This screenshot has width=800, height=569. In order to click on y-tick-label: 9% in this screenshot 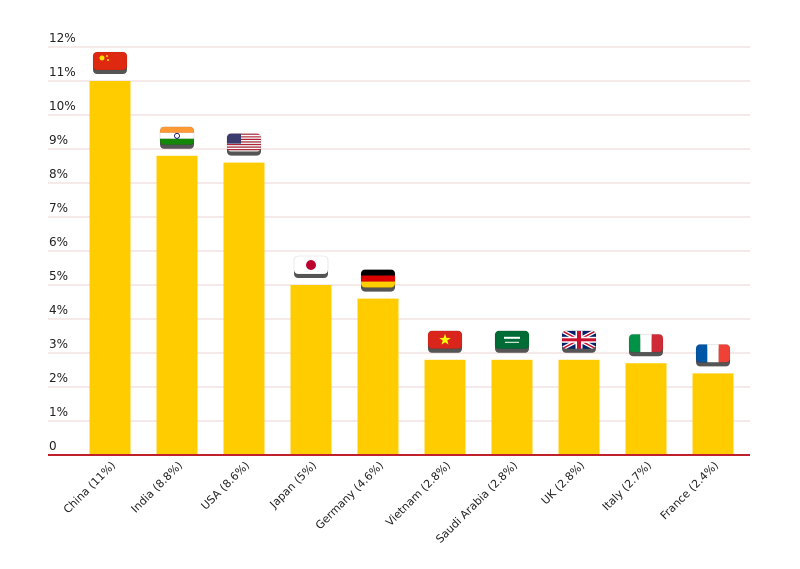, I will do `click(58, 140)`.